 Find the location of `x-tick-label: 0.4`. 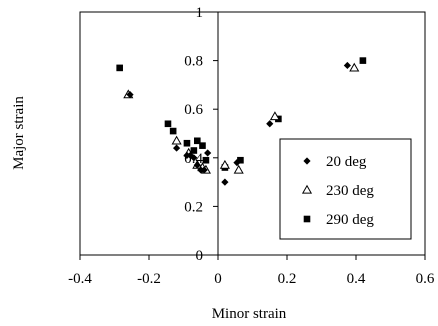

x-tick-label: 0.4 is located at coordinates (356, 279).